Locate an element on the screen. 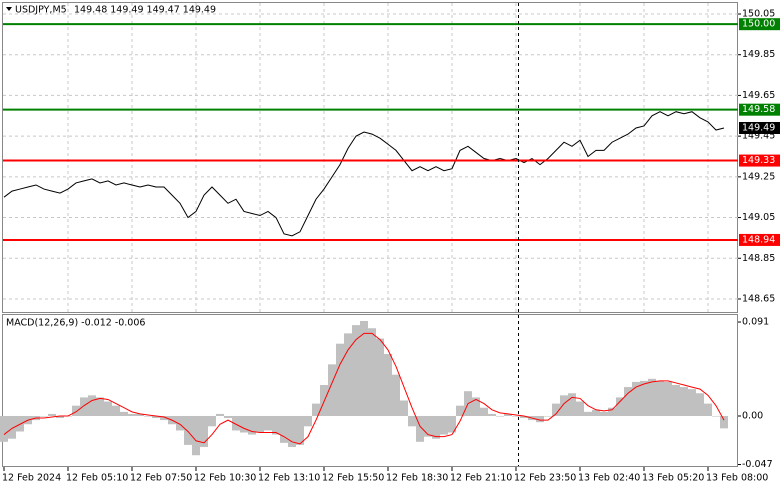  quote-text: 149.48 149.49 149.47 149.49 is located at coordinates (145, 10).